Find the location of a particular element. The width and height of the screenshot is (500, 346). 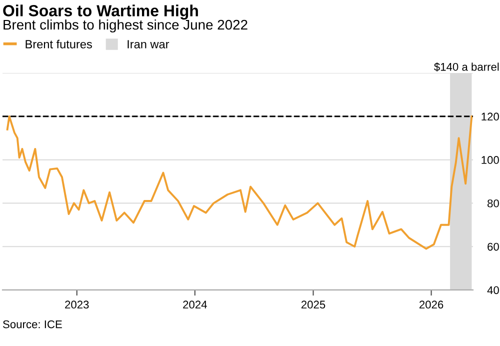

x-tick-label: 2025 is located at coordinates (313, 304).